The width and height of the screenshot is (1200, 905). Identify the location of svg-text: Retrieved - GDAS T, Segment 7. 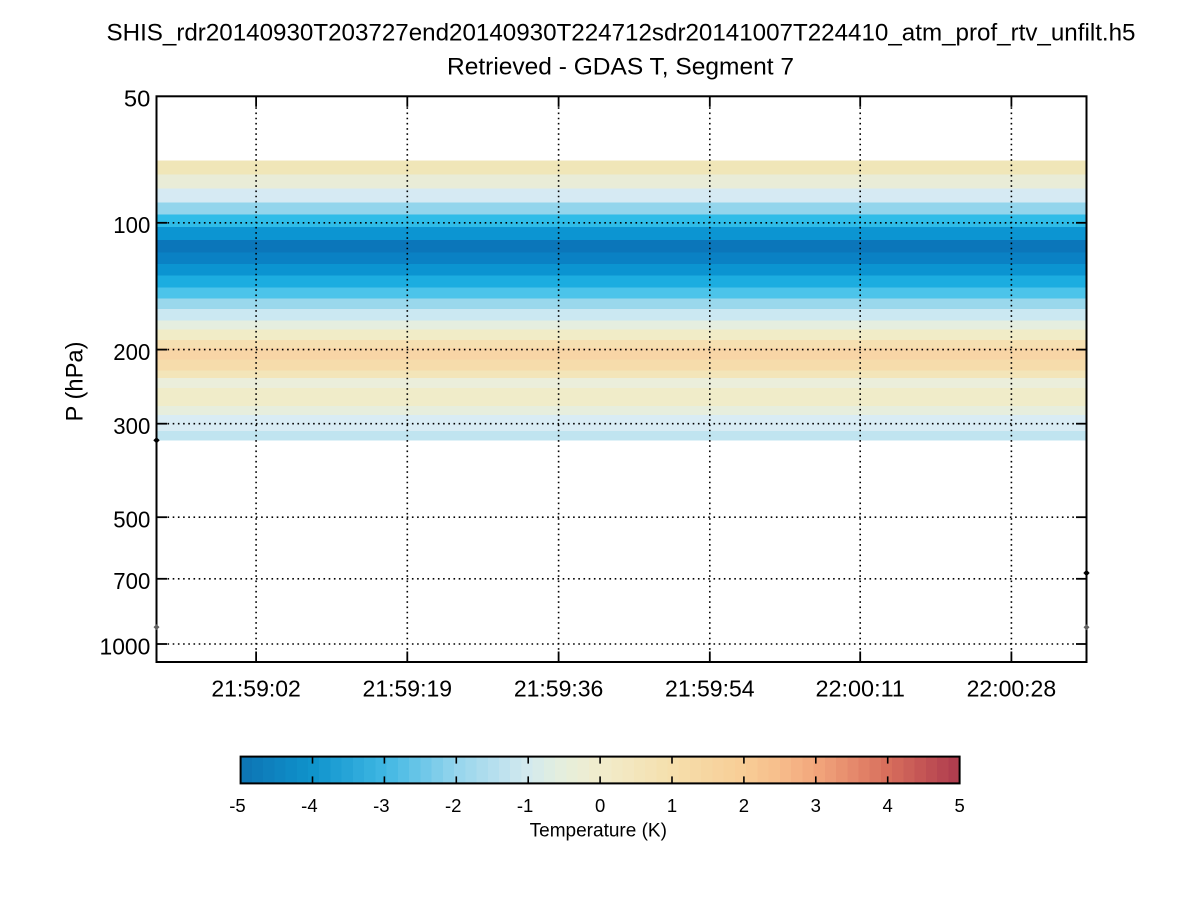
(620, 67).